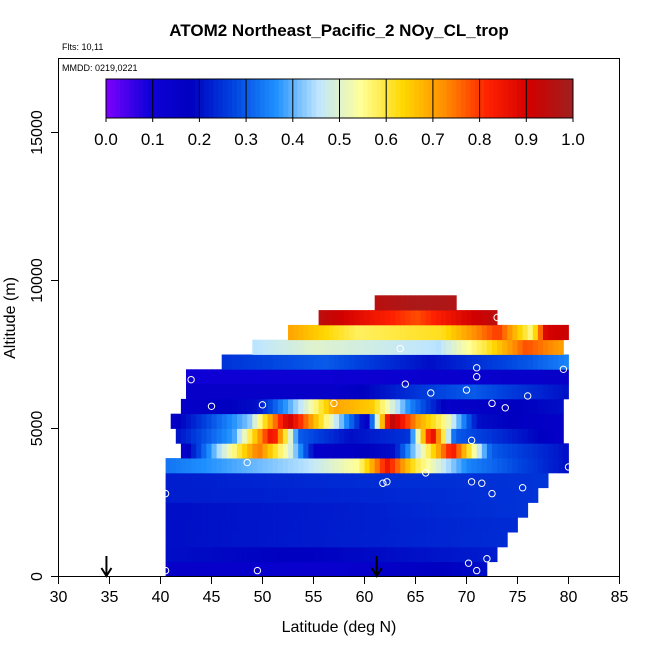 Image resolution: width=650 pixels, height=650 pixels. I want to click on x-tick-label: 75, so click(518, 597).